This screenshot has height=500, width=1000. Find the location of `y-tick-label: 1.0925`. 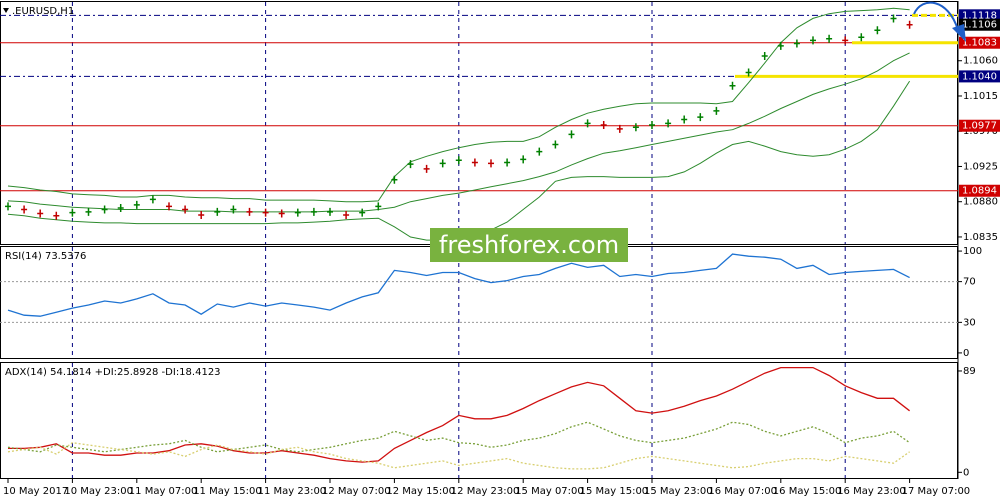

y-tick-label: 1.0925 is located at coordinates (980, 166).